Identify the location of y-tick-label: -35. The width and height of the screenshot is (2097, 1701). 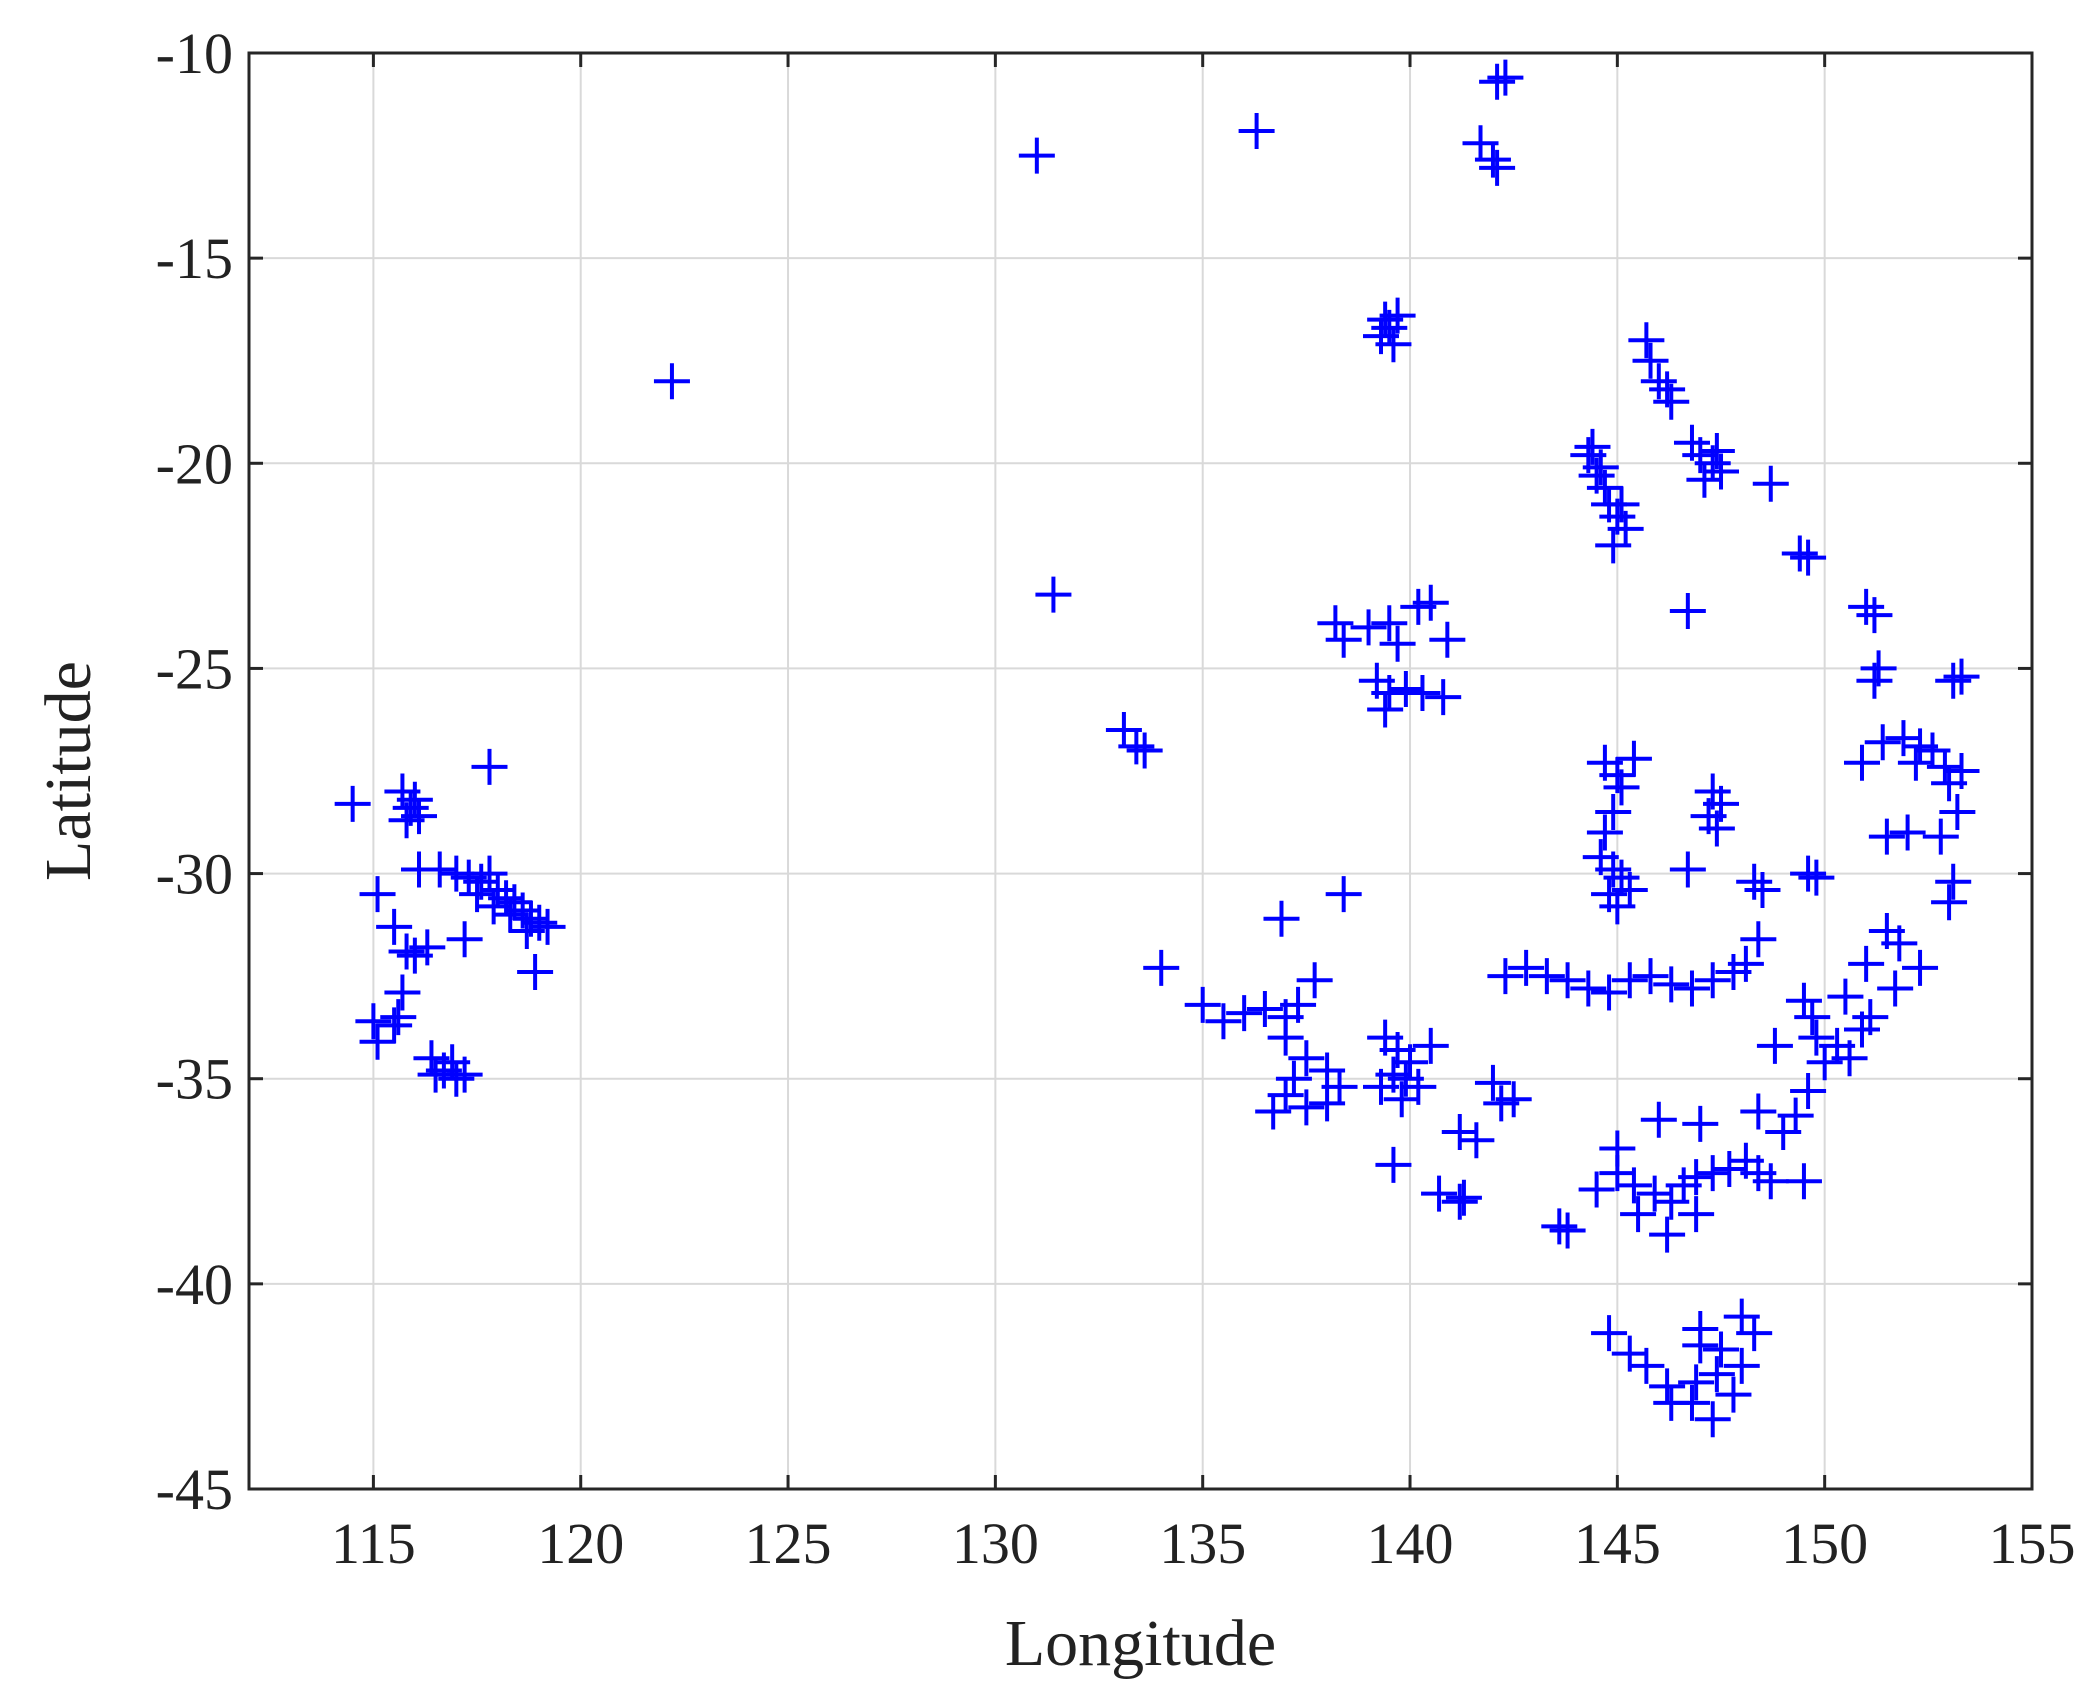
(194, 1079).